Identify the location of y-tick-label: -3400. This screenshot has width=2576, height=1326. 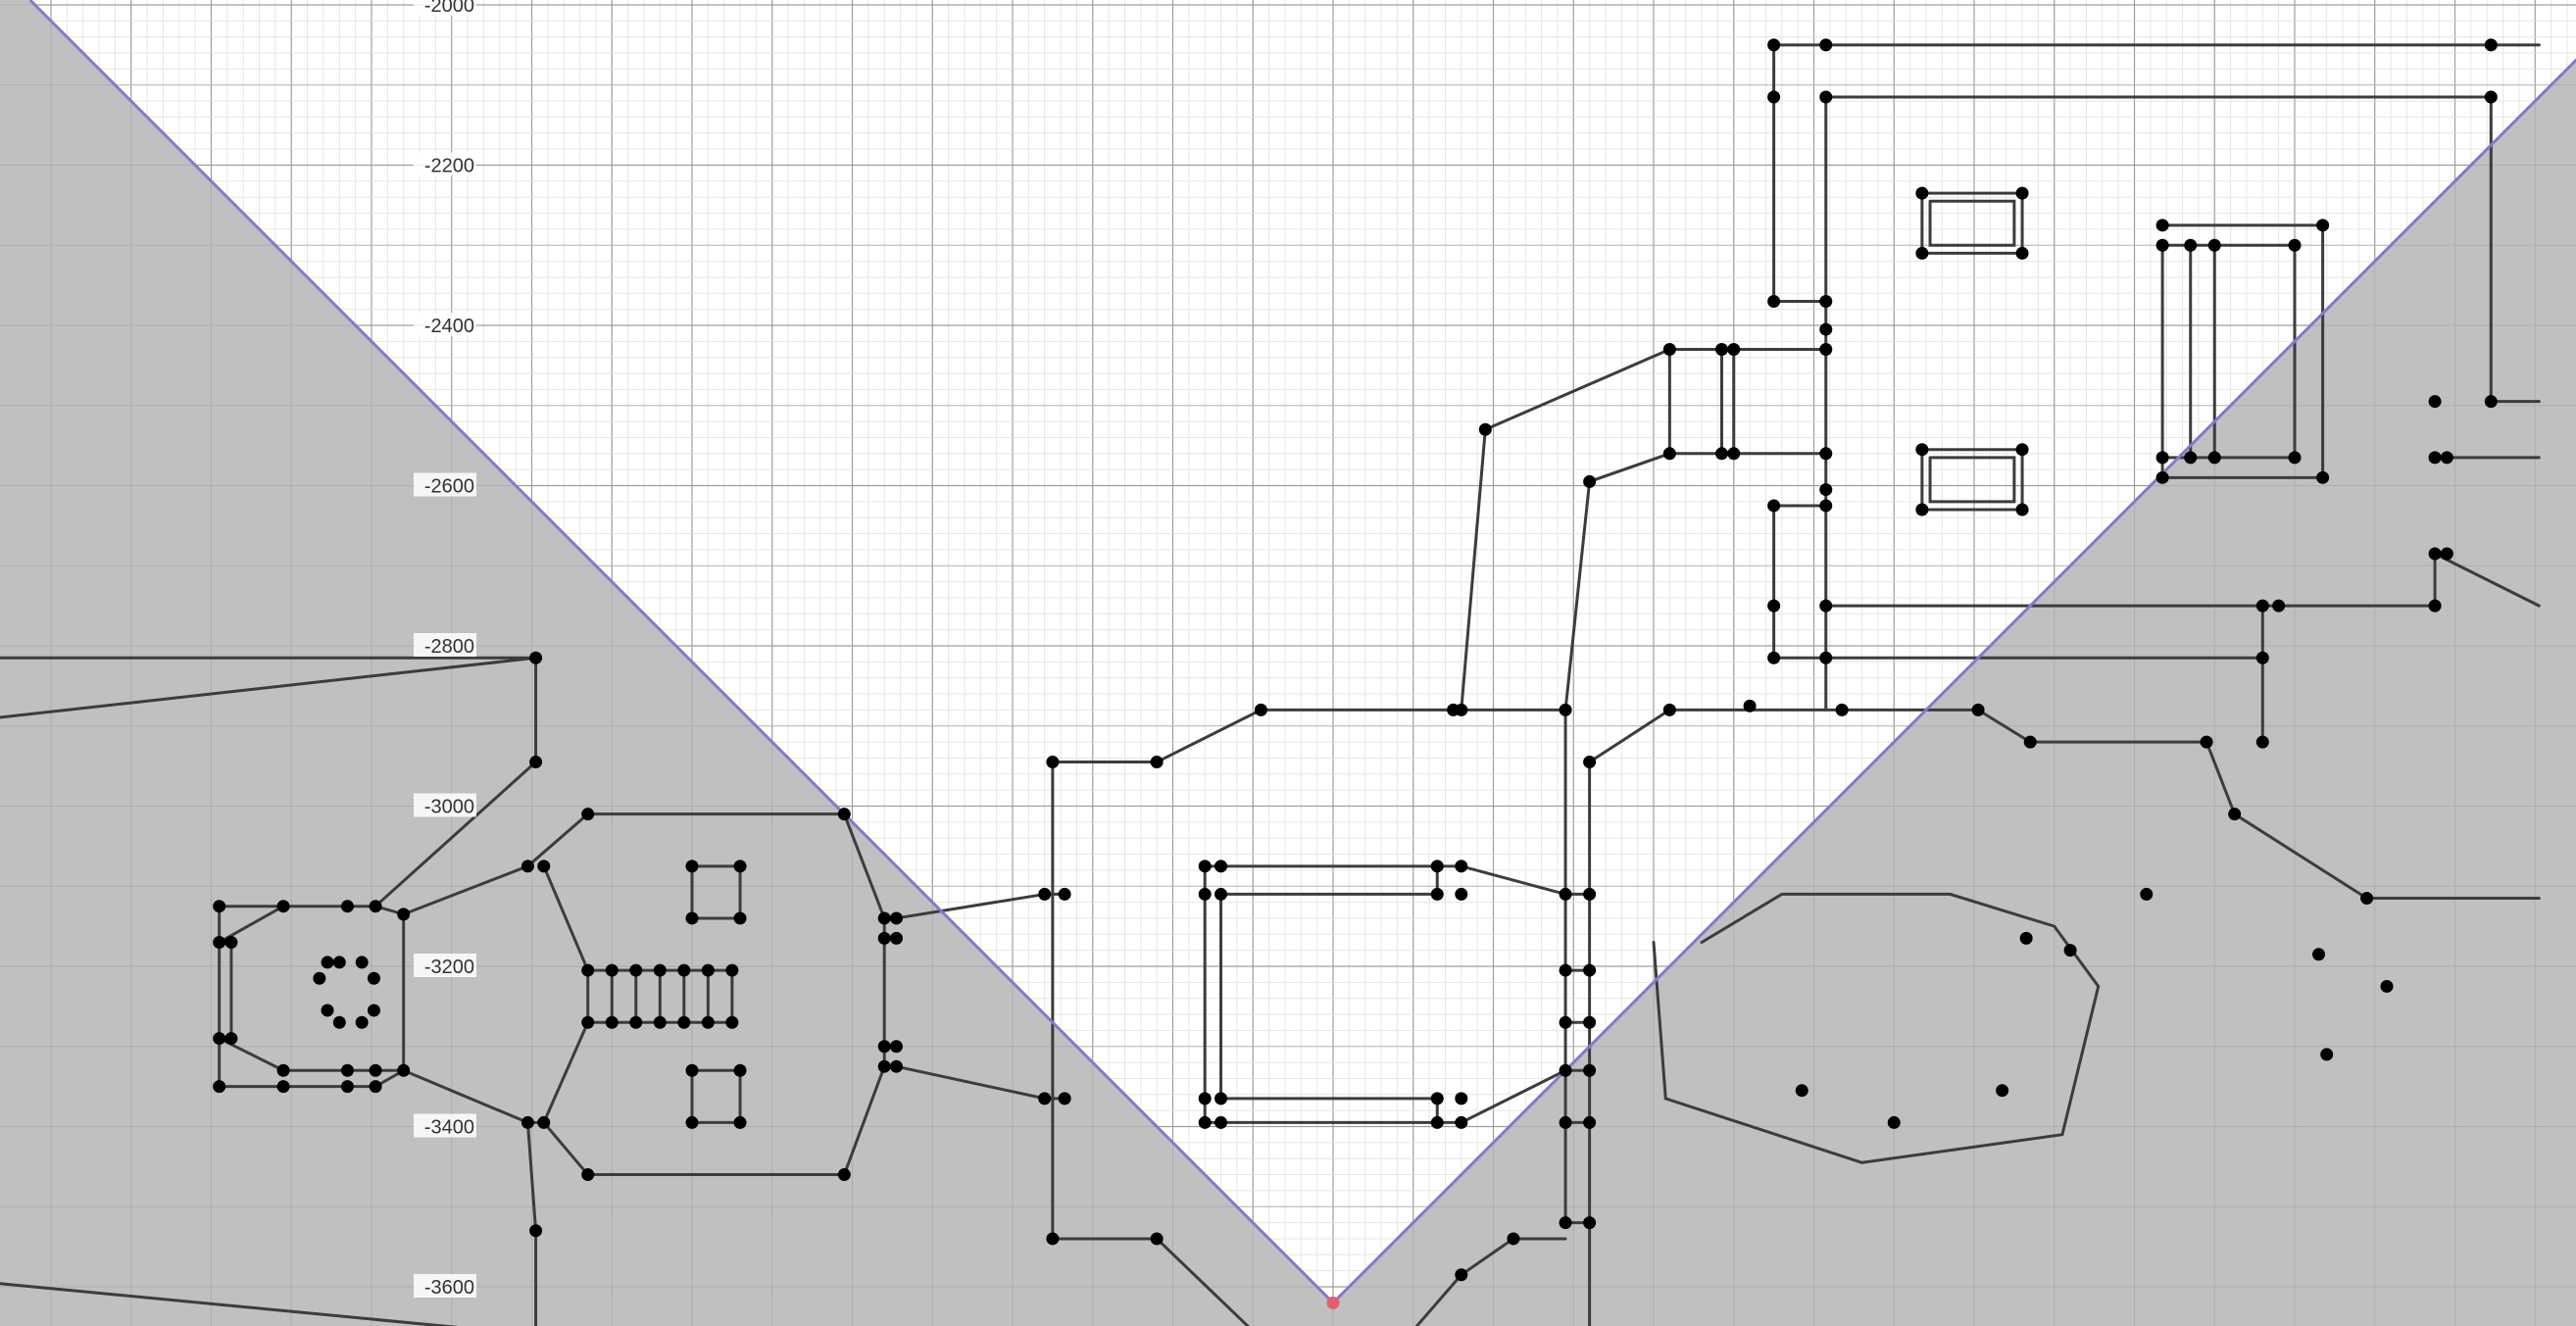
(449, 1128).